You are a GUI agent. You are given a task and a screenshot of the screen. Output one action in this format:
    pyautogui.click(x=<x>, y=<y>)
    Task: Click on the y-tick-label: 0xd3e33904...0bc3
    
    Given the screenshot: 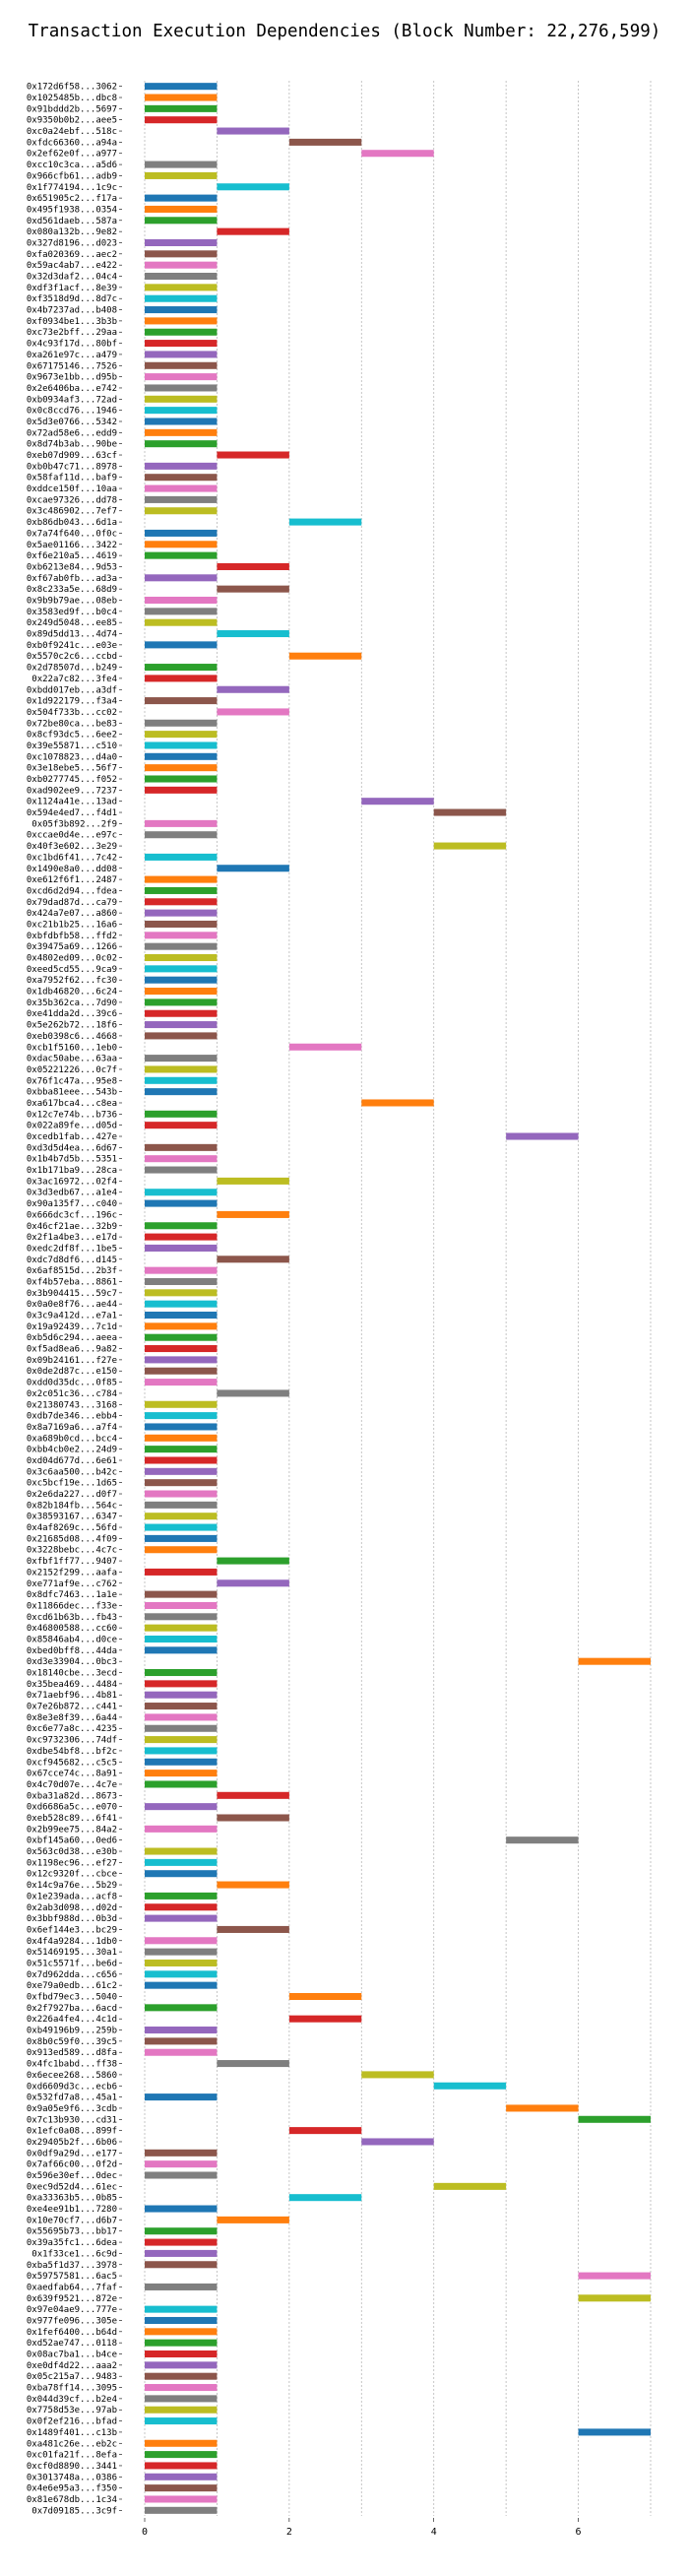 What is the action you would take?
    pyautogui.click(x=72, y=1662)
    